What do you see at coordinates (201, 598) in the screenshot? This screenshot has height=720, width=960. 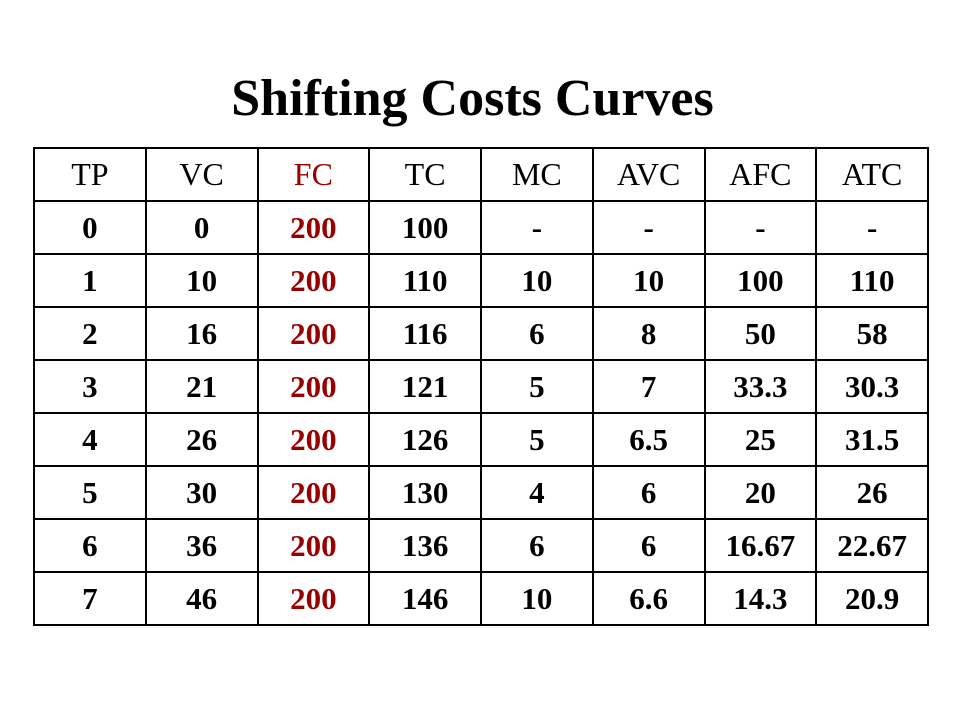 I see `cell-vc: 46` at bounding box center [201, 598].